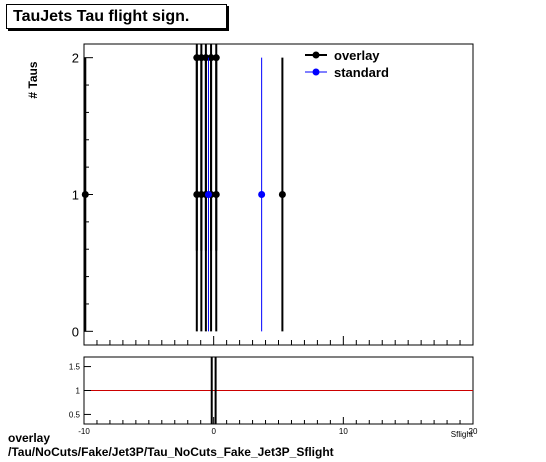  I want to click on y-axis-label: # Taus, so click(33, 79).